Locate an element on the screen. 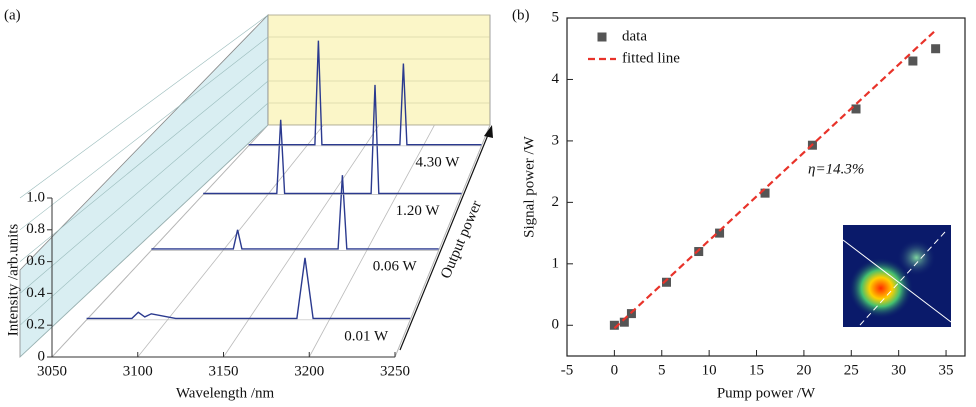  x-tick-label: -5 is located at coordinates (567, 370).